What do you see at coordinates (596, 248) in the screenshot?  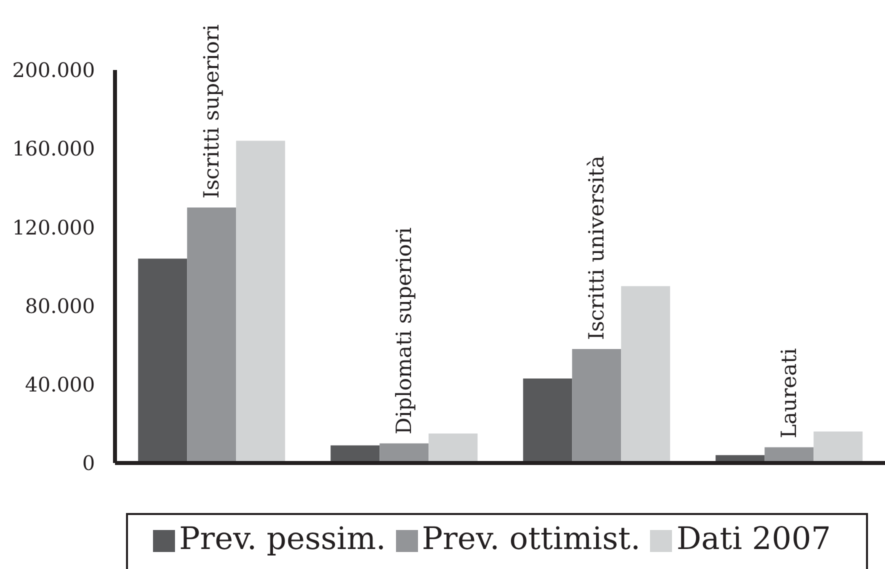 I see `x-tick-label: Iscritti università` at bounding box center [596, 248].